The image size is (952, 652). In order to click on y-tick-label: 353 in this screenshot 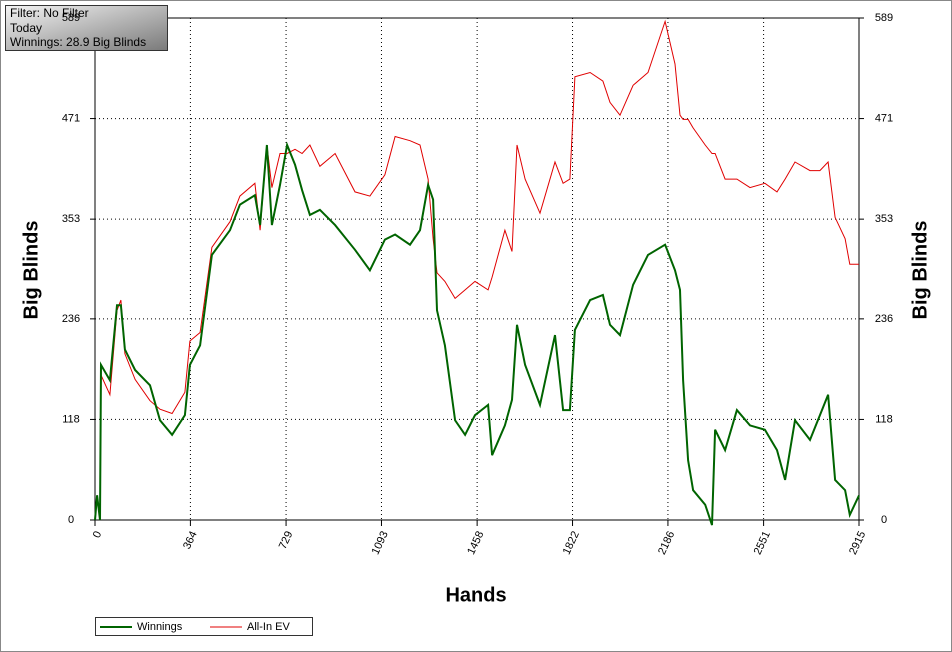, I will do `click(71, 219)`.